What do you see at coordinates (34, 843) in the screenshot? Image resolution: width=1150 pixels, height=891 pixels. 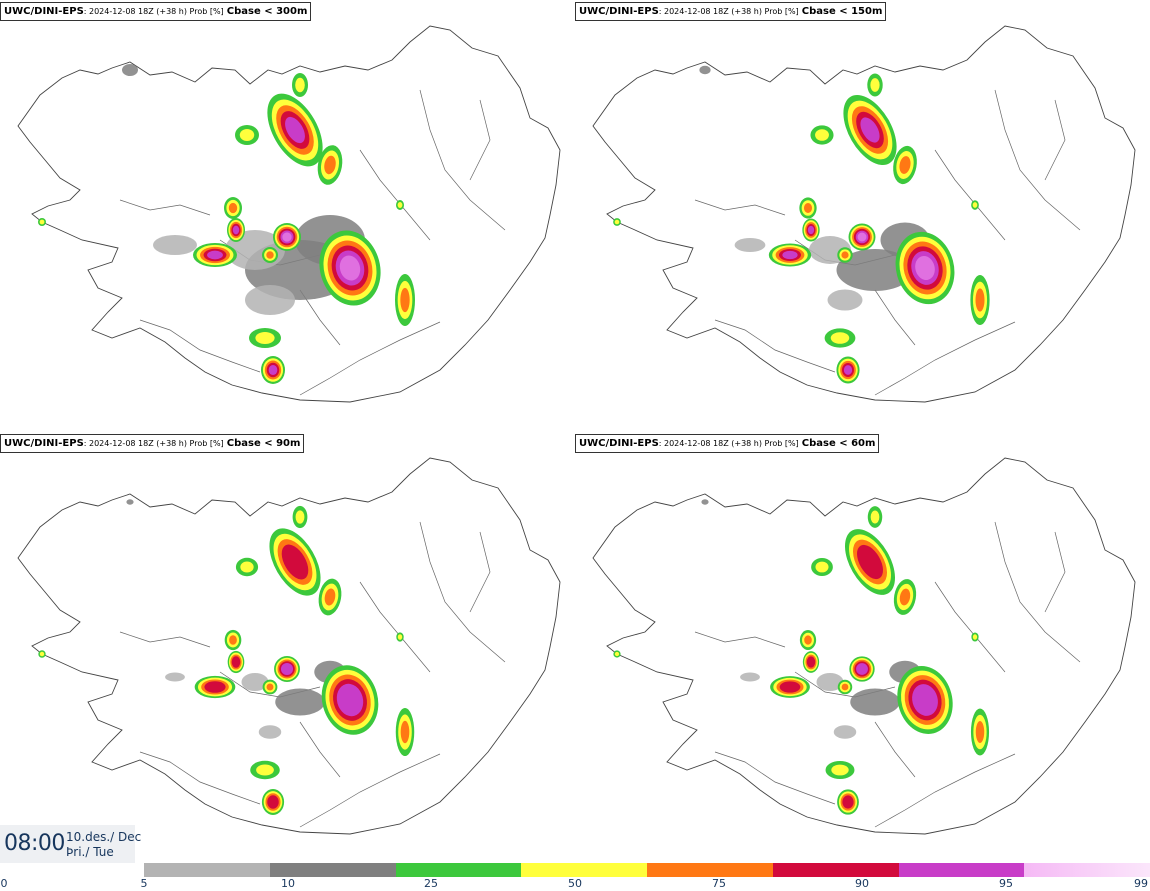 I see `valid-time: 08:00` at bounding box center [34, 843].